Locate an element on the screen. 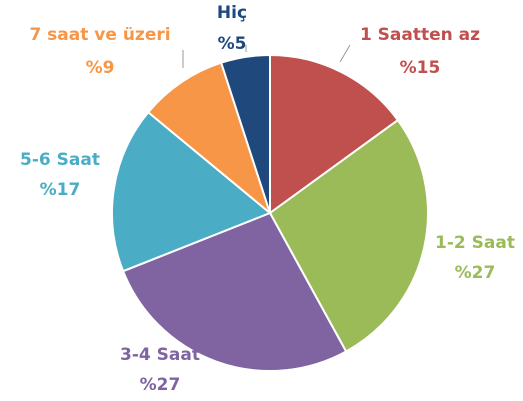 The width and height of the screenshot is (523, 401). slice-label: 5-6 Saat is located at coordinates (60, 160).